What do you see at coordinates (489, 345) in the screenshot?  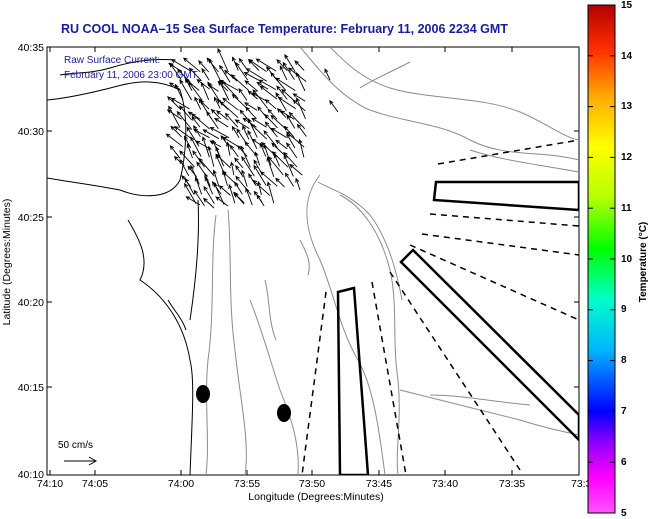 I see `polygon-diagonal` at bounding box center [489, 345].